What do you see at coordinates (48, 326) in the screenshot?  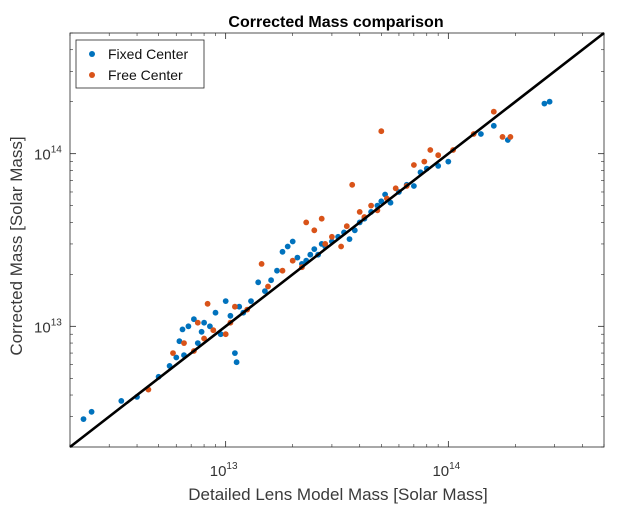 I see `y-tick-label: 1013` at bounding box center [48, 326].